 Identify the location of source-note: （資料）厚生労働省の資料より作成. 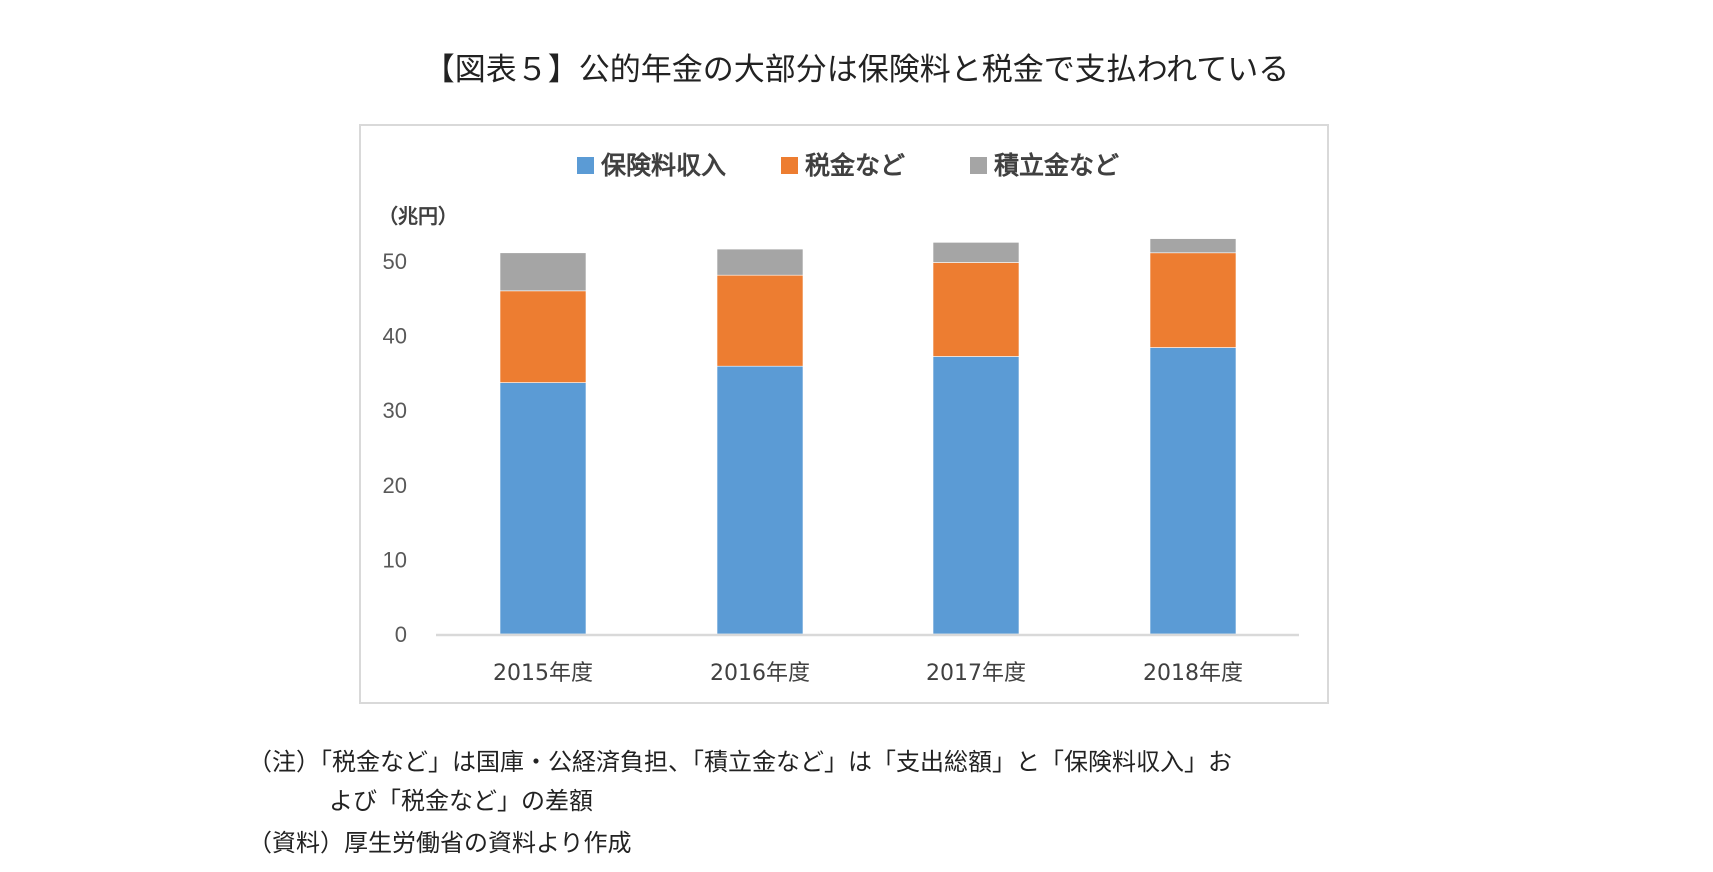
(440, 843).